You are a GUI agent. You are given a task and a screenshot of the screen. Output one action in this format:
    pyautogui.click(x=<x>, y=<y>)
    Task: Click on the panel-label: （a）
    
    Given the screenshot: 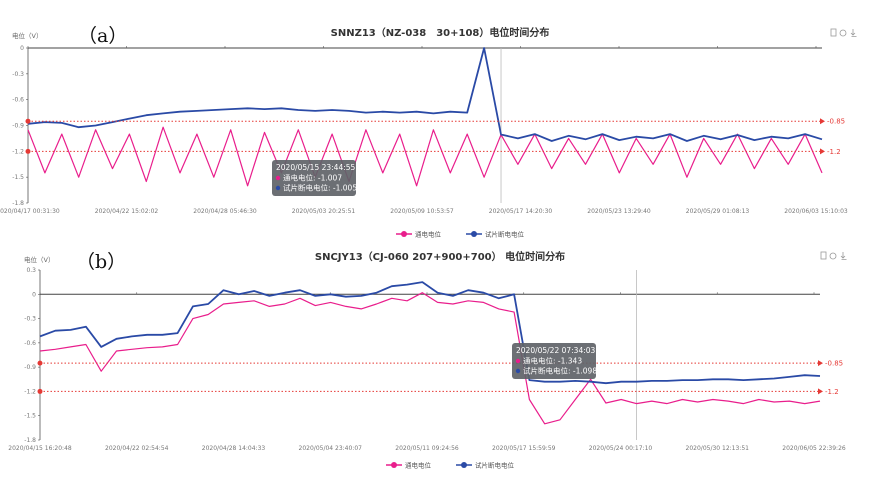 What is the action you would take?
    pyautogui.click(x=102, y=36)
    